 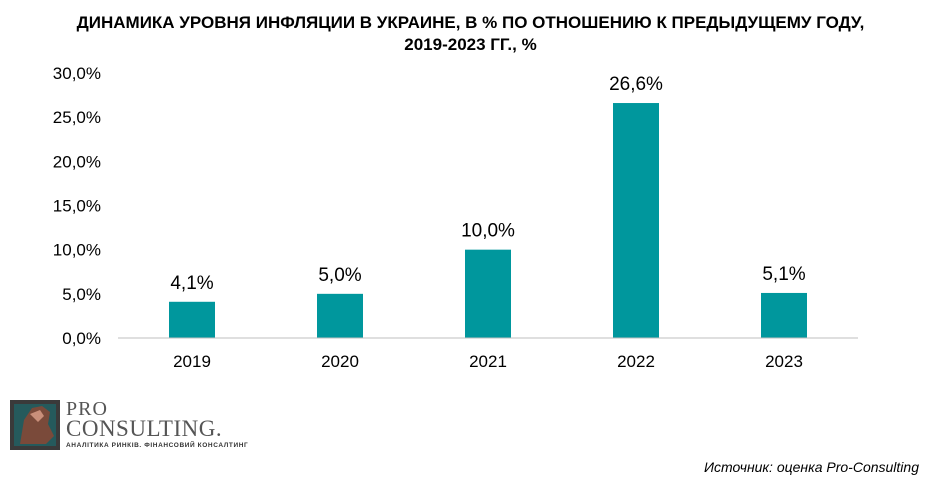 I want to click on logo-pro-text: PRO, so click(x=87, y=409).